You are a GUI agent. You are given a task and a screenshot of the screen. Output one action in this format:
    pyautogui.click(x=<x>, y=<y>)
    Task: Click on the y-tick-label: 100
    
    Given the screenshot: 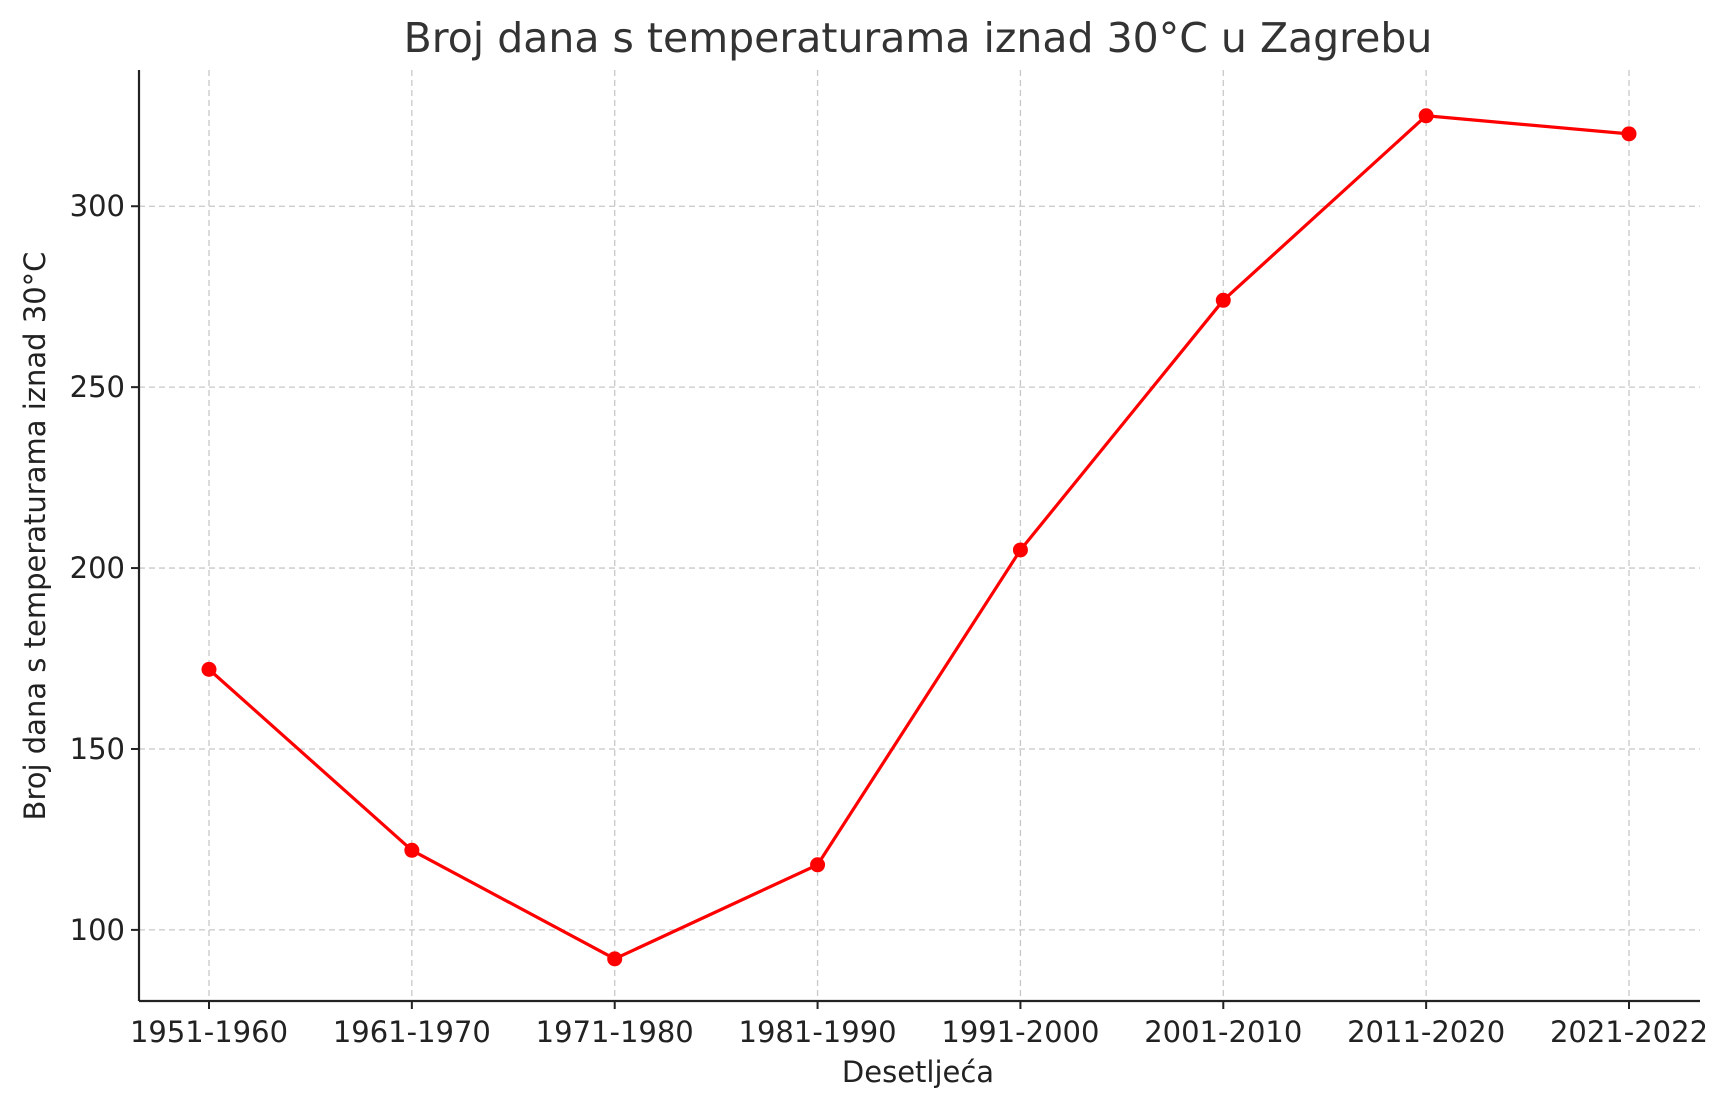 What is the action you would take?
    pyautogui.click(x=97, y=930)
    